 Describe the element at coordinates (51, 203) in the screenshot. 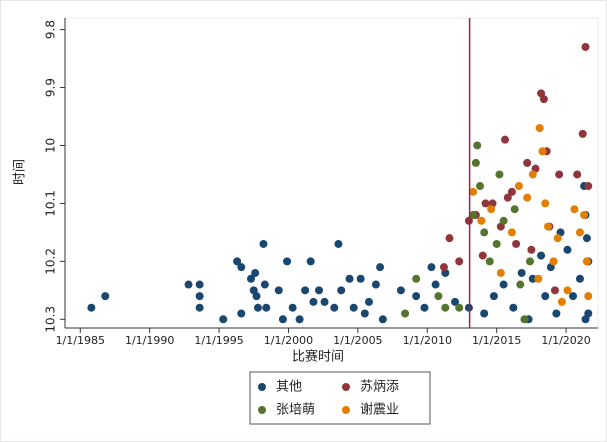

I see `y-tick-label: 10.1` at that location.